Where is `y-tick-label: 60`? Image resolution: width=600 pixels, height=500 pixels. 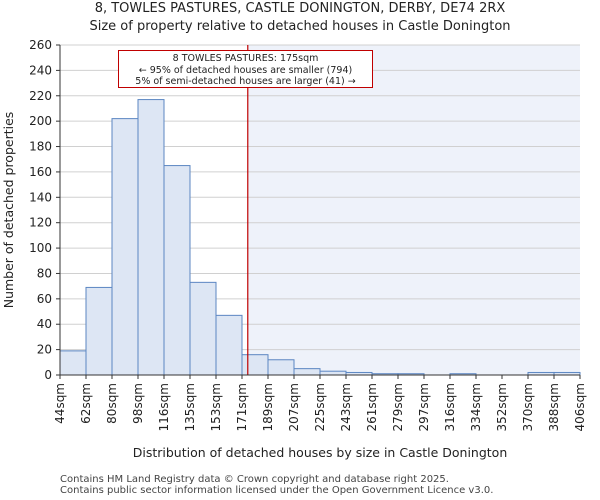 y-tick-label: 60 is located at coordinates (44, 299).